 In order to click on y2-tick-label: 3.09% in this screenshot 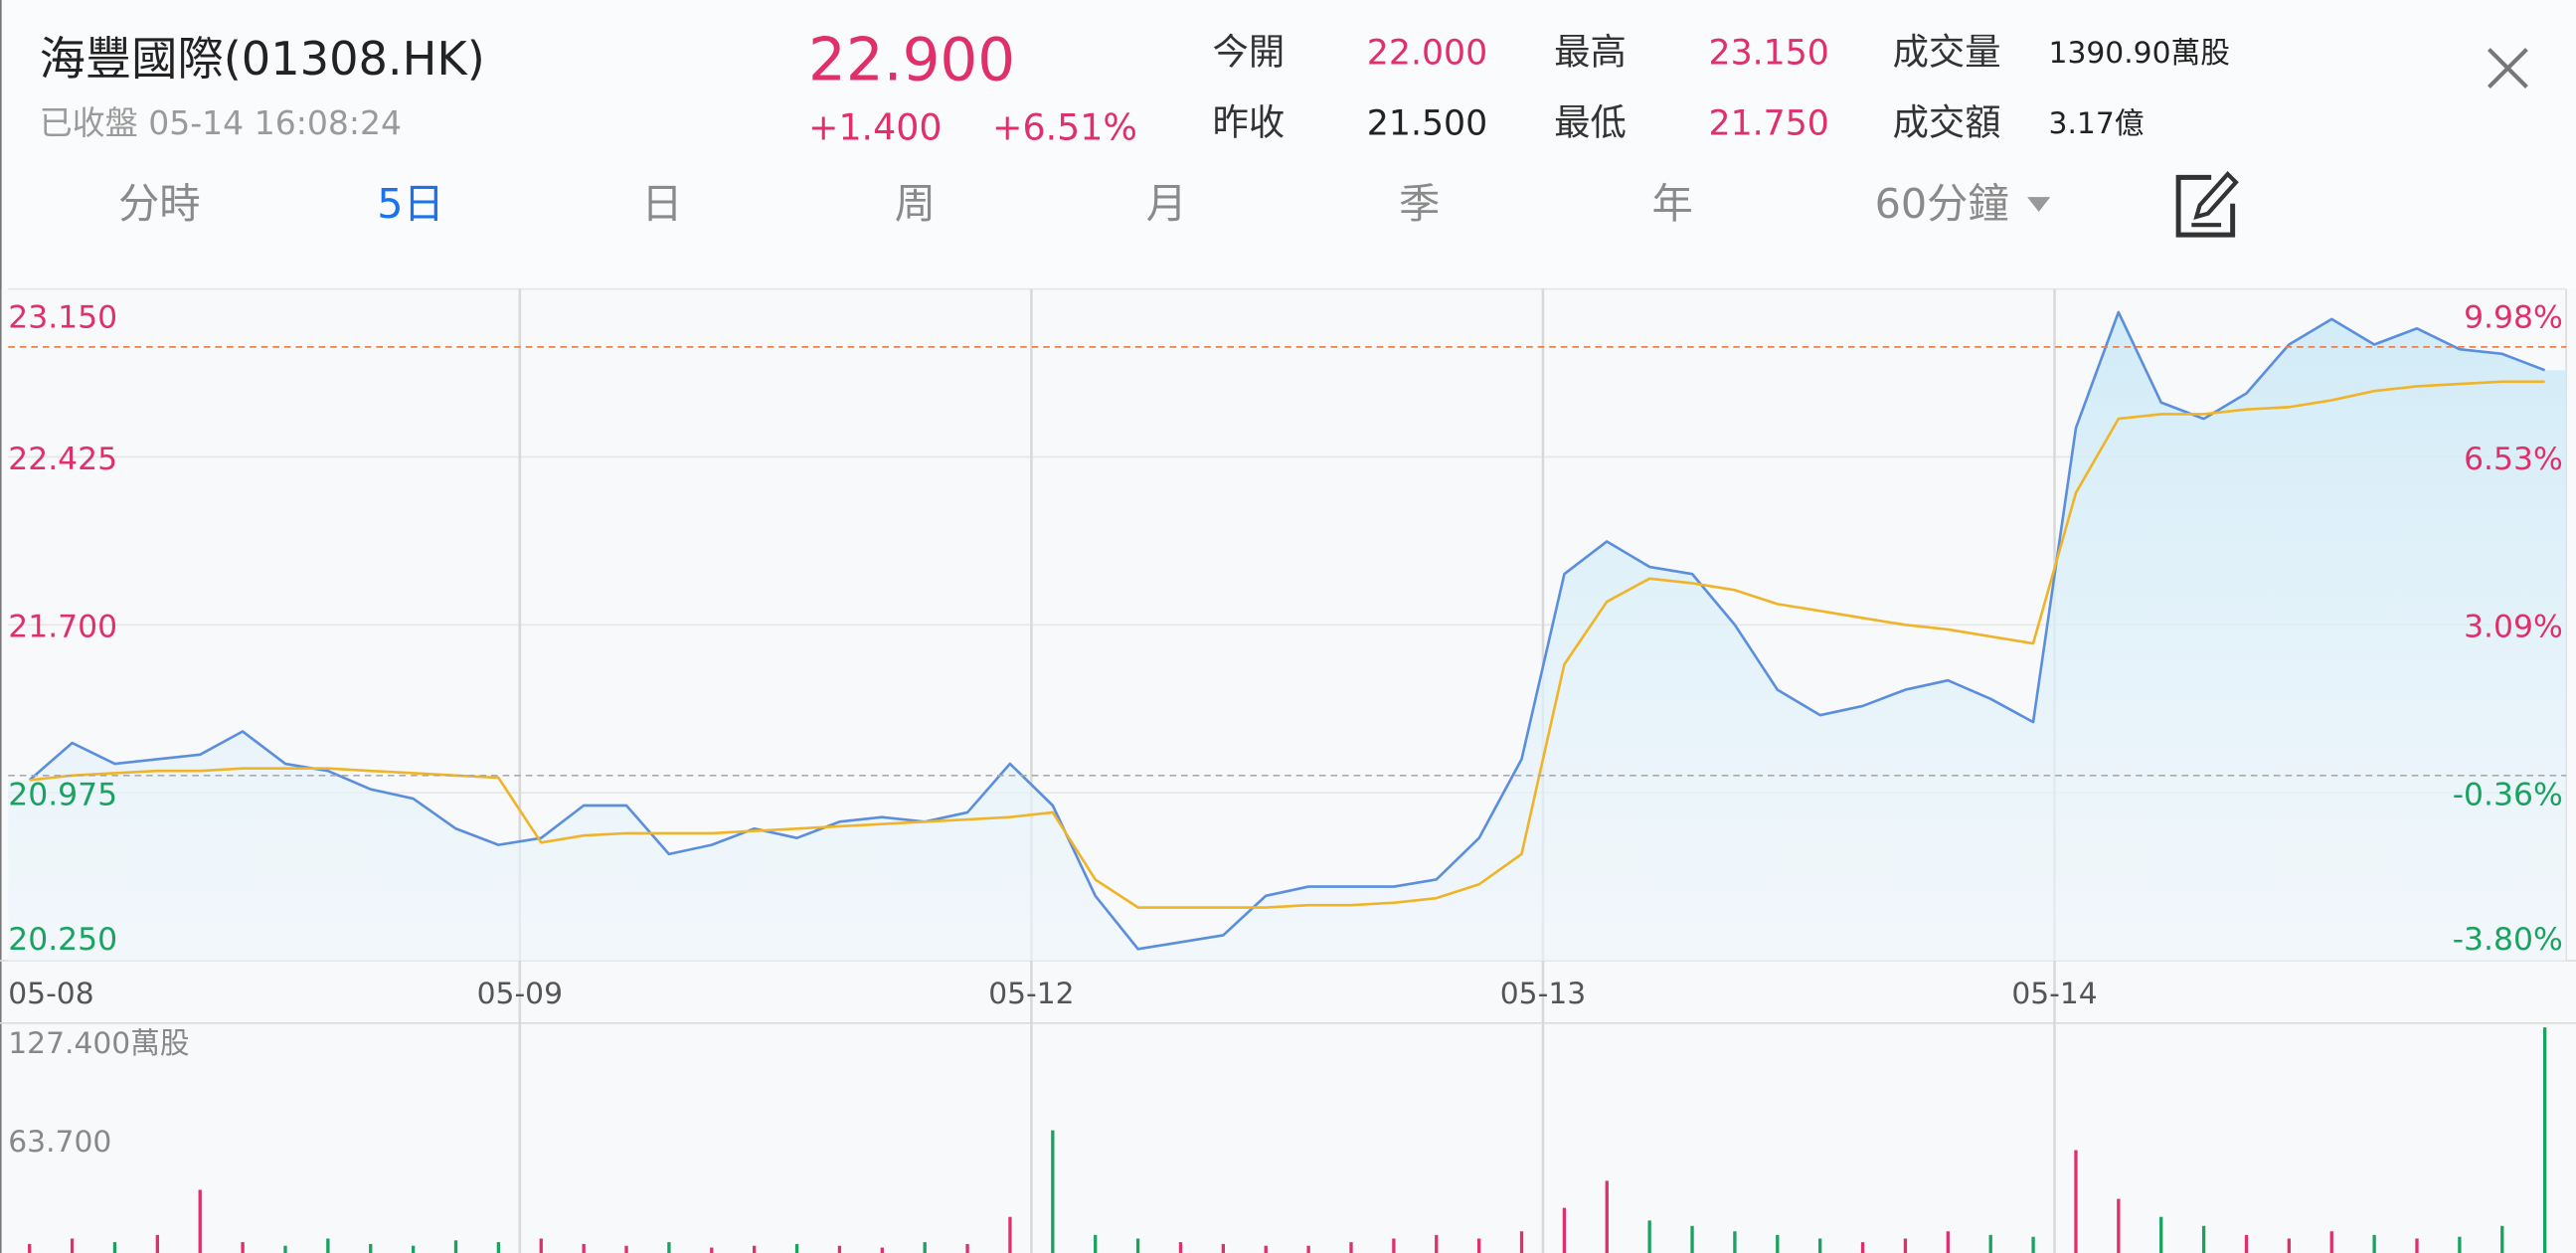, I will do `click(2513, 627)`.